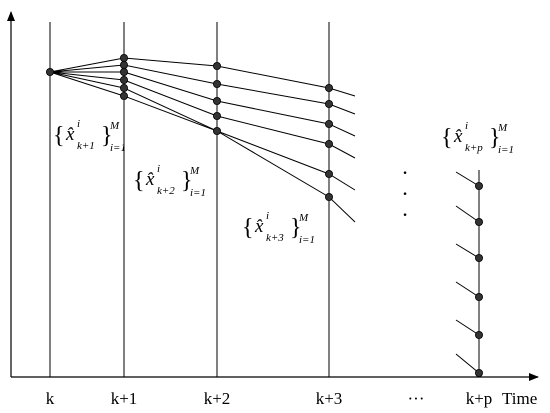 The image size is (550, 413). What do you see at coordinates (329, 398) in the screenshot?
I see `tick-label-k3: k+3` at bounding box center [329, 398].